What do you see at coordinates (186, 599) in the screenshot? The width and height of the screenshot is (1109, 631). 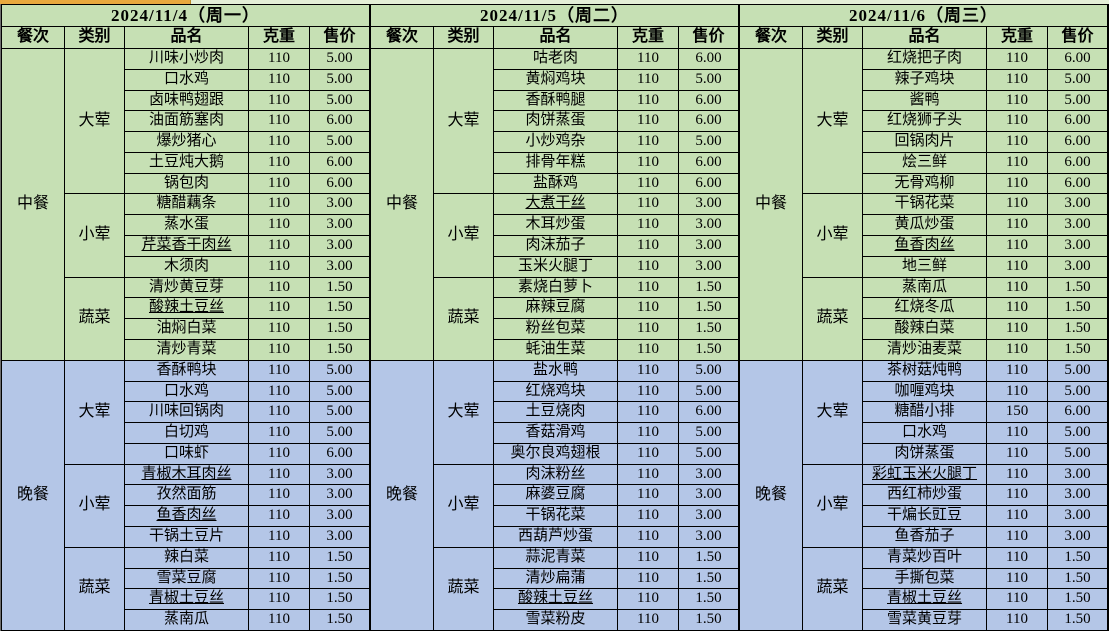 I see `dish-name-cell: 青椒土豆丝` at bounding box center [186, 599].